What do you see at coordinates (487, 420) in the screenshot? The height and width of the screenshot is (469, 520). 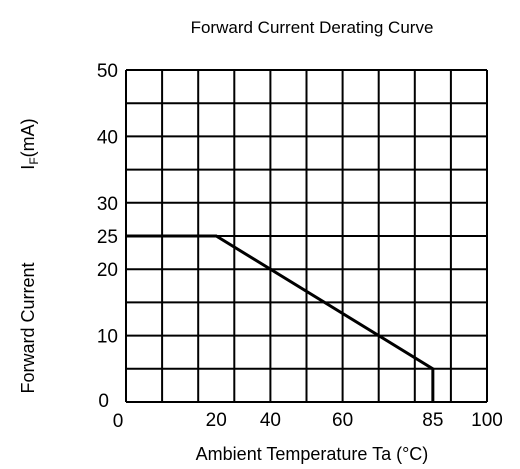 I see `x-tick-label: 100` at bounding box center [487, 420].